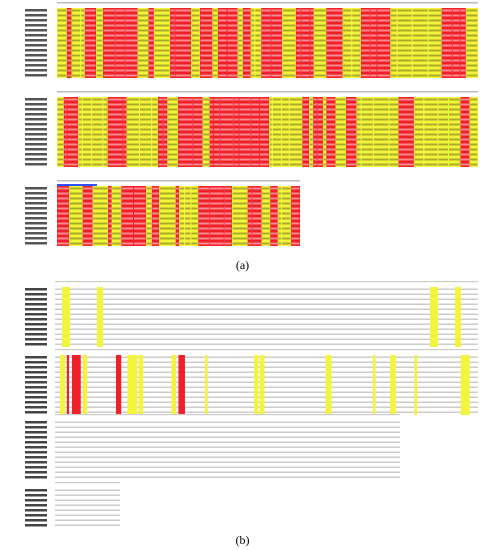  What do you see at coordinates (77, 185) in the screenshot?
I see `highlight` at bounding box center [77, 185].